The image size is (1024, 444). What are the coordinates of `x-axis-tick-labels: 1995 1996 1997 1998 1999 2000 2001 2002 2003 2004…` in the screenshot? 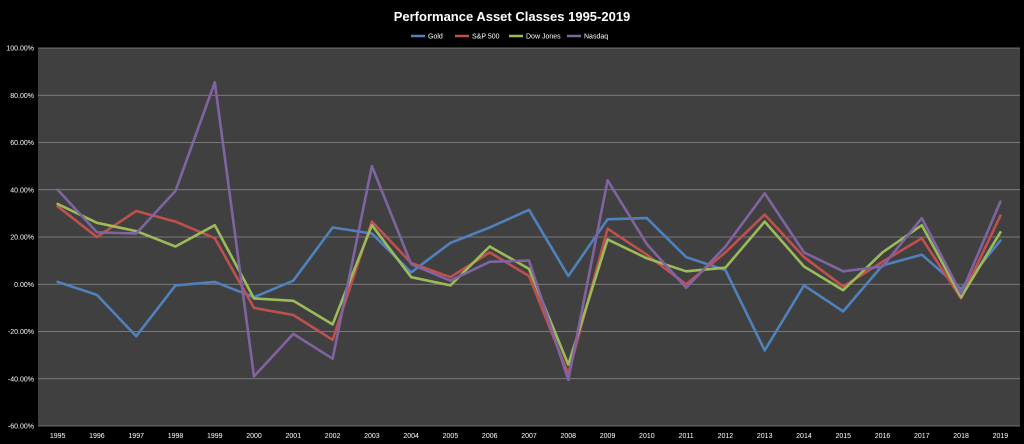 It's located at (529, 436).